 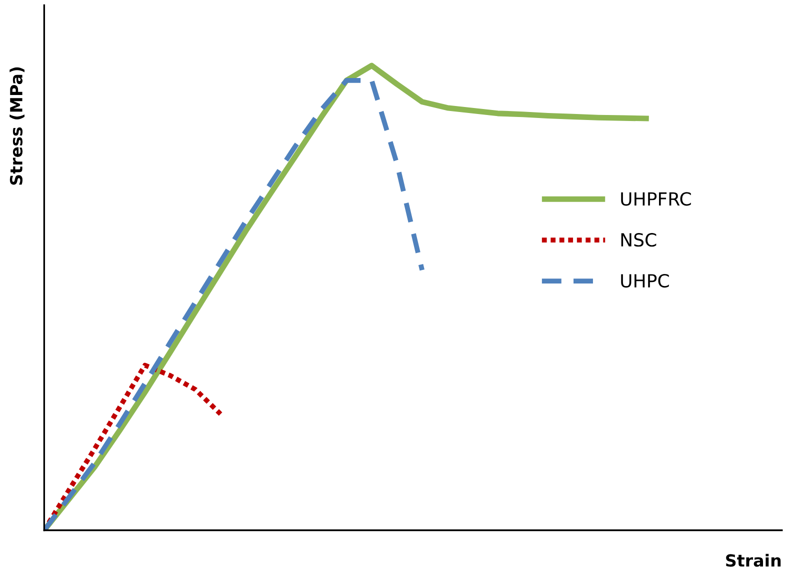 What do you see at coordinates (17, 126) in the screenshot?
I see `y-axis-title: Stress (MPa)` at bounding box center [17, 126].